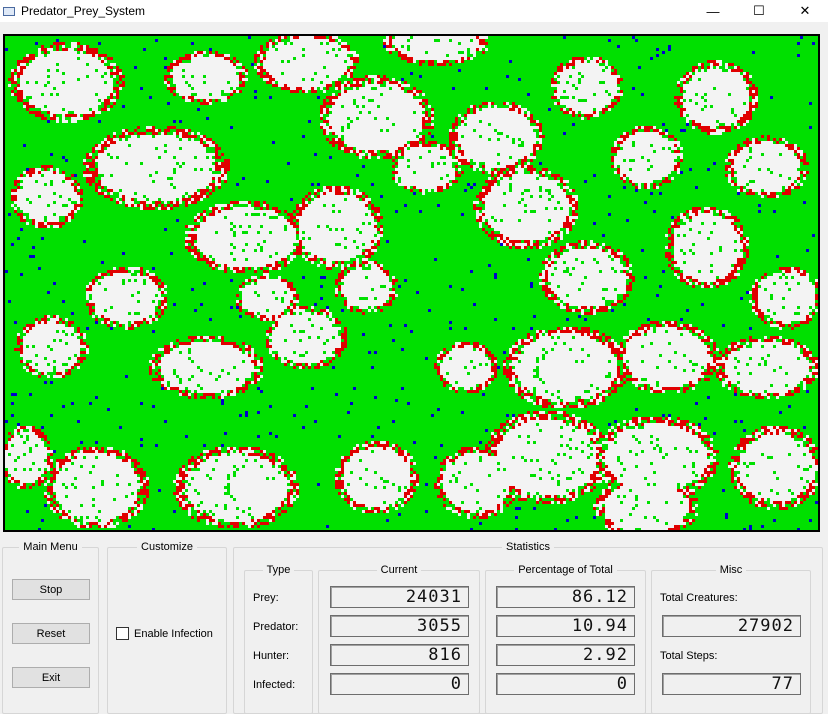  What do you see at coordinates (805, 10) in the screenshot?
I see `close-button: ✕` at bounding box center [805, 10].